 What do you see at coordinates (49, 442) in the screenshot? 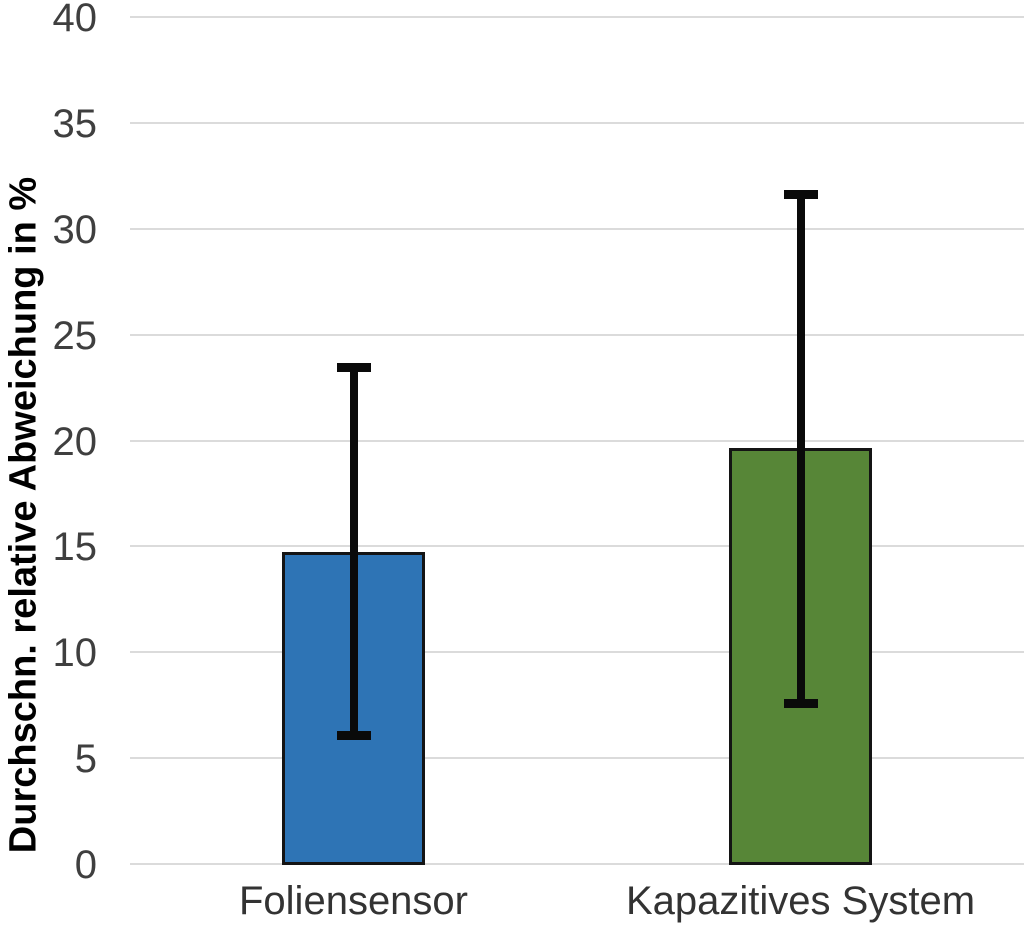
I see `y-axis-tick-labels: 0 5 10 15 20 25 30 35 40` at bounding box center [49, 442].